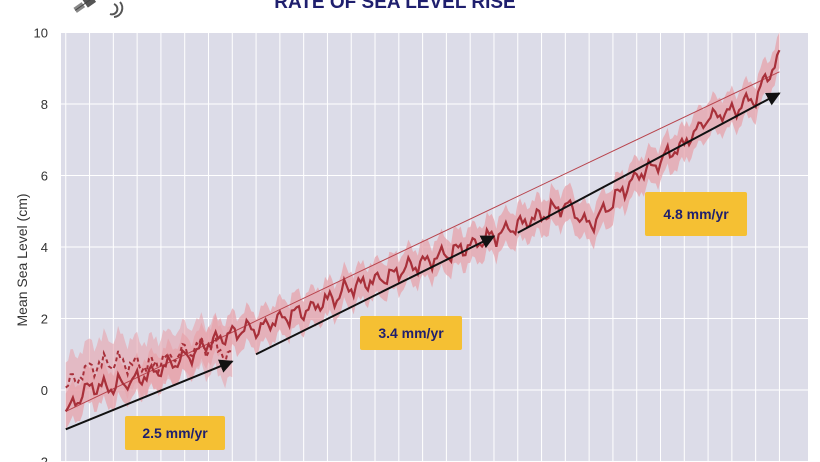 This screenshot has width=820, height=462. I want to click on y-tick-label: 8, so click(44, 104).